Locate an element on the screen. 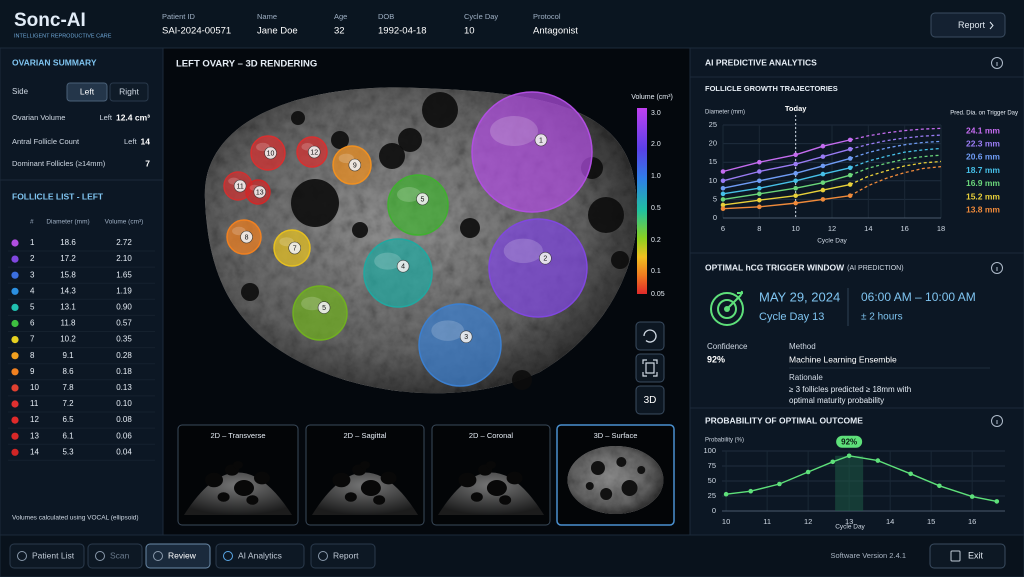 The width and height of the screenshot is (1024, 577). follicle-label: 8 is located at coordinates (247, 237).